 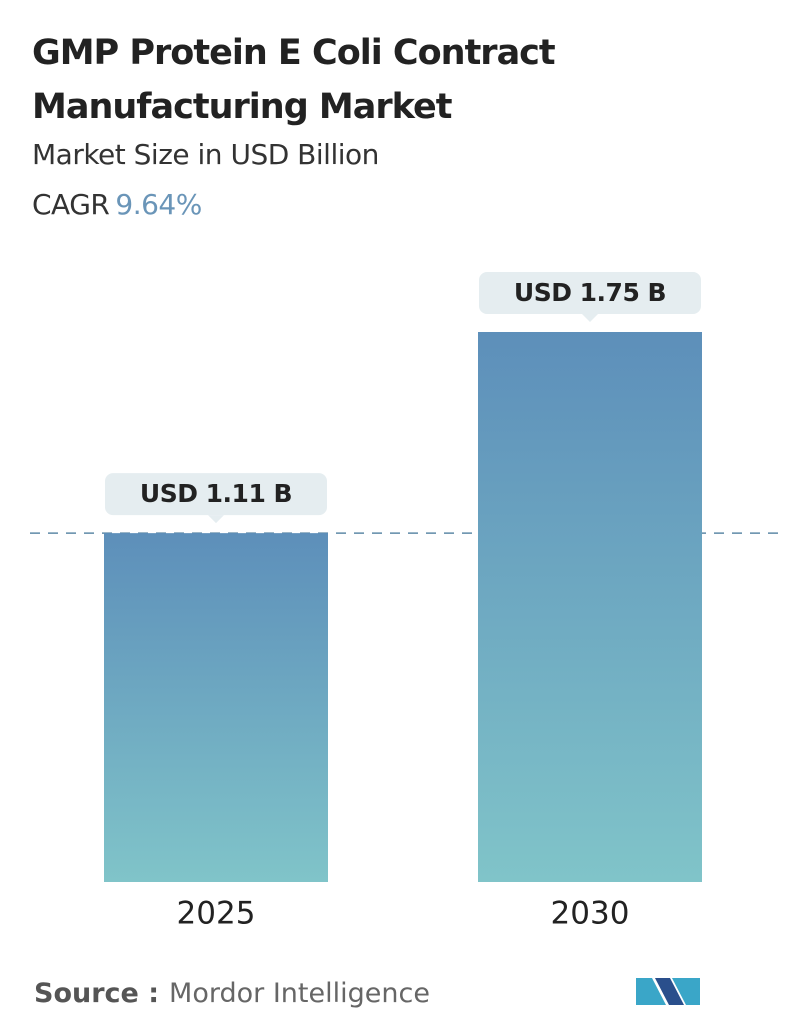 I want to click on cagr-label: CAGR, so click(x=71, y=204).